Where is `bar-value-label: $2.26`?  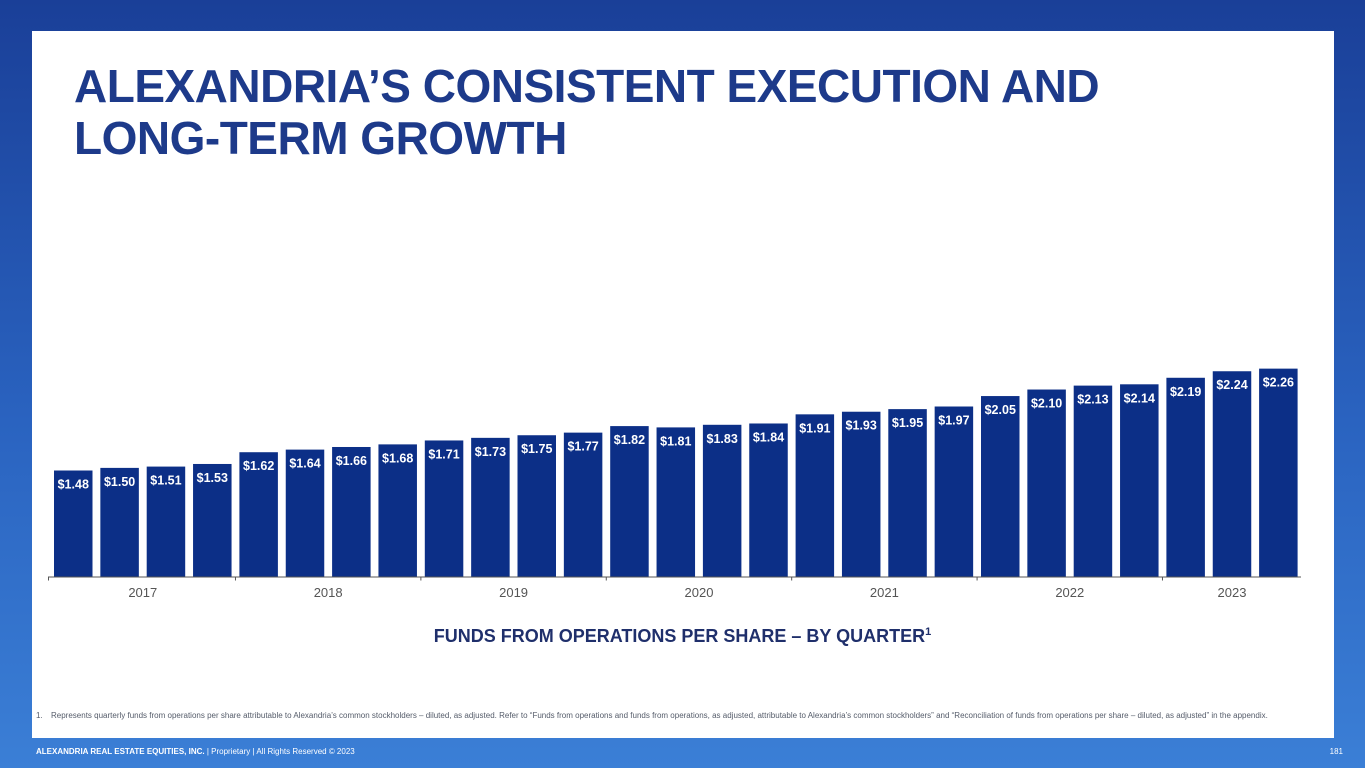 bar-value-label: $2.26 is located at coordinates (1278, 383).